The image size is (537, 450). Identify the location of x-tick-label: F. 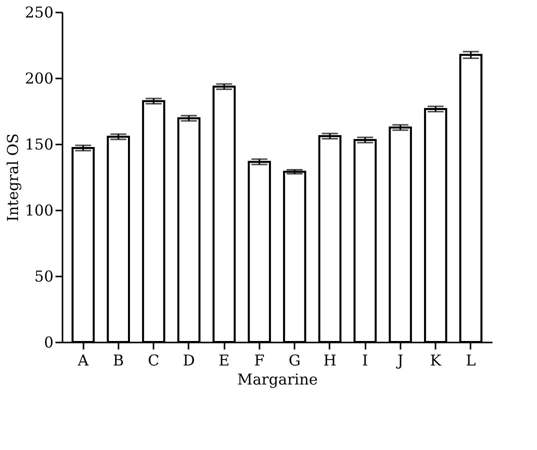
(259, 361).